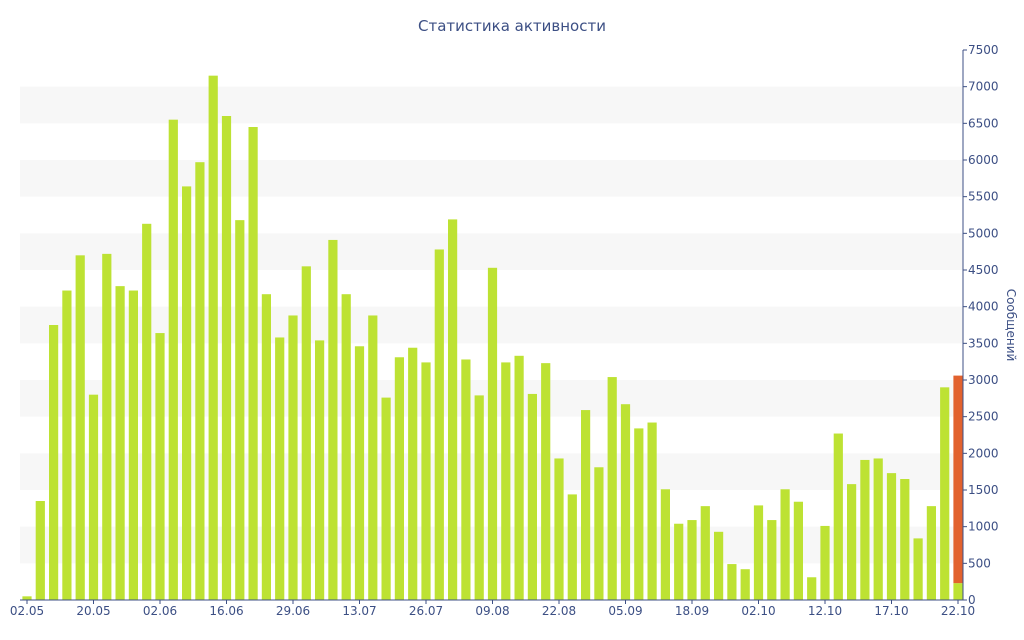 Image resolution: width=1024 pixels, height=640 pixels. Describe the element at coordinates (958, 611) in the screenshot. I see `x-tick-label: 22.10` at that location.